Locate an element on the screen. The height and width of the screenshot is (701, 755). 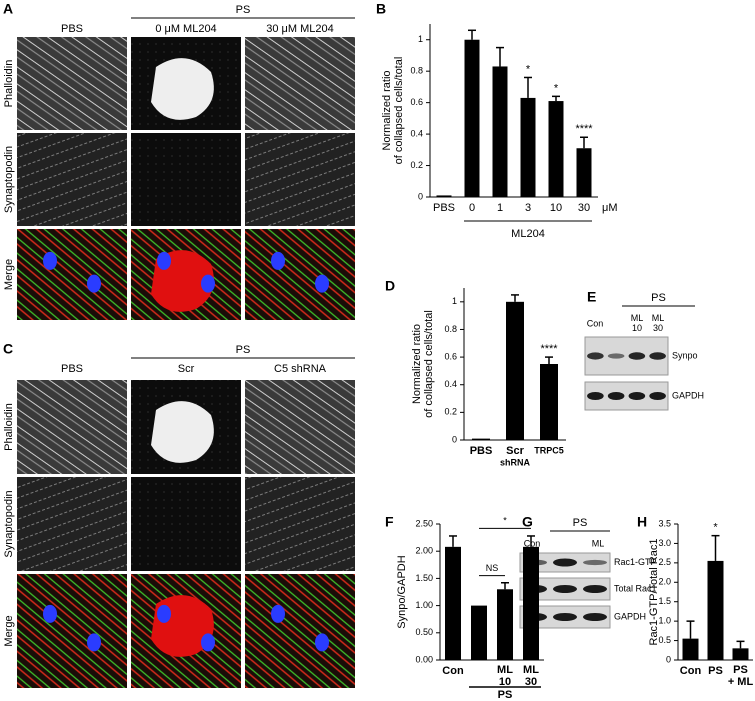
lane-label: ML 10 is located at coordinates (637, 323).